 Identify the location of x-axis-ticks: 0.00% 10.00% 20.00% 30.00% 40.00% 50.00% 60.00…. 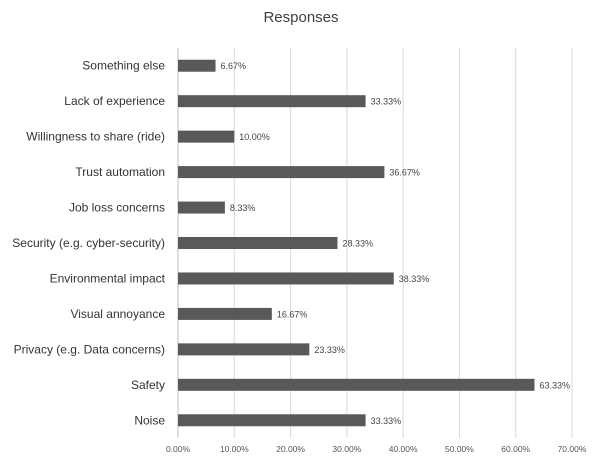
(376, 449).